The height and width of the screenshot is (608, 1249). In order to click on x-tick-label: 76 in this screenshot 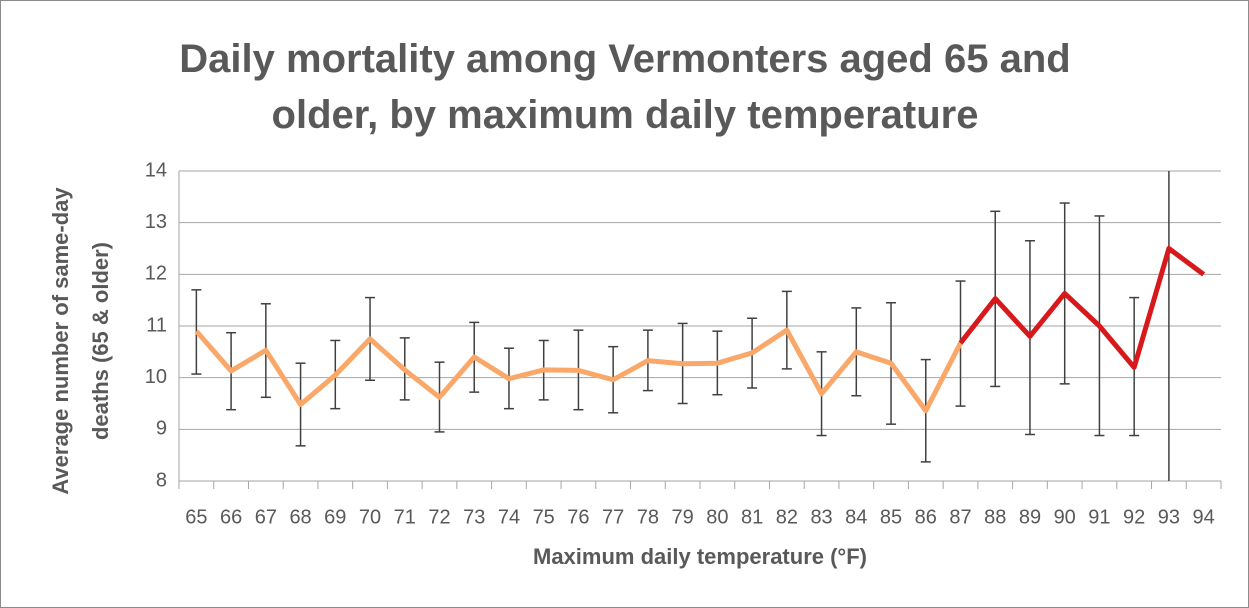, I will do `click(578, 517)`.